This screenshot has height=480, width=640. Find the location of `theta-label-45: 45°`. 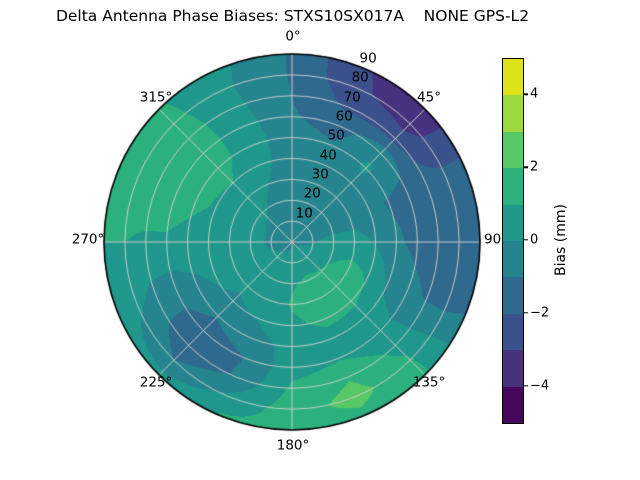

theta-label-45: 45° is located at coordinates (429, 97).